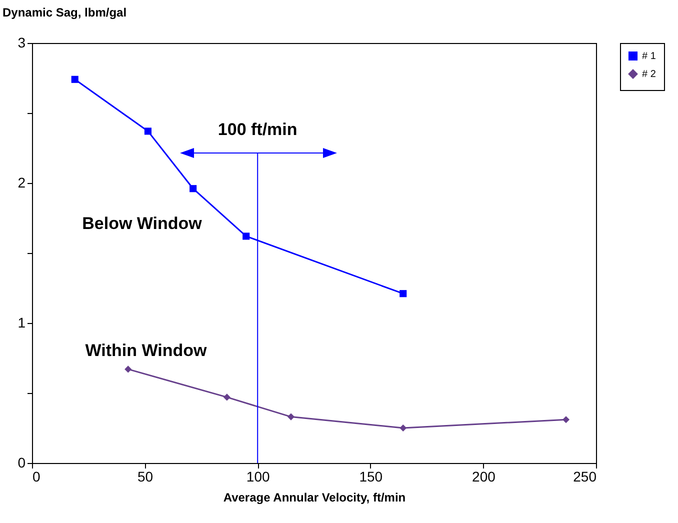  Describe the element at coordinates (258, 476) in the screenshot. I see `x-tick-label: 100` at that location.